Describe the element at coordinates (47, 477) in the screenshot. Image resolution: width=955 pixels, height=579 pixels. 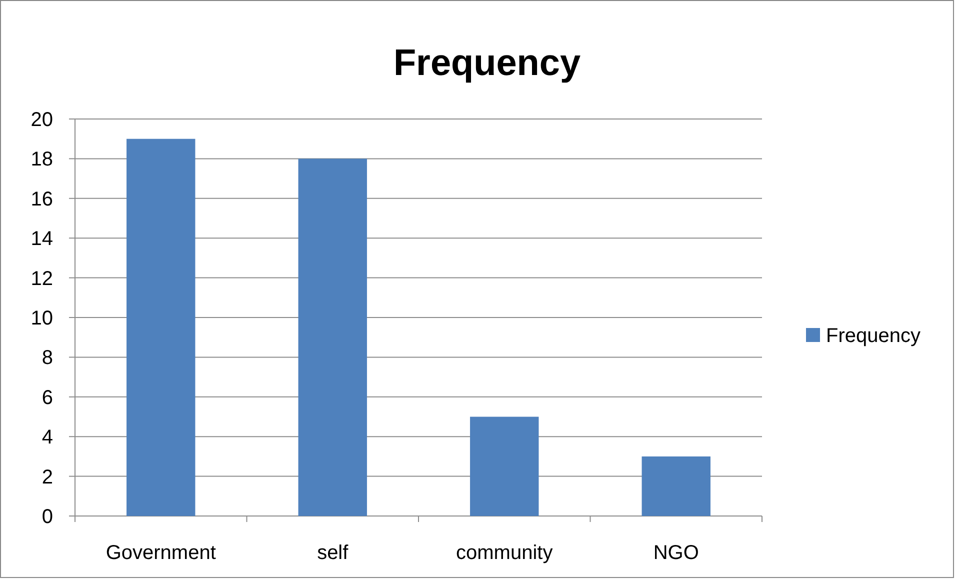
I see `y-tick-label: 2` at that location.